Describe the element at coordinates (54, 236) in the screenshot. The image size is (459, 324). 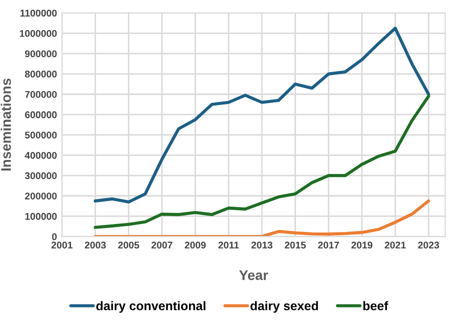
I see `y-tick-label: 0` at that location.